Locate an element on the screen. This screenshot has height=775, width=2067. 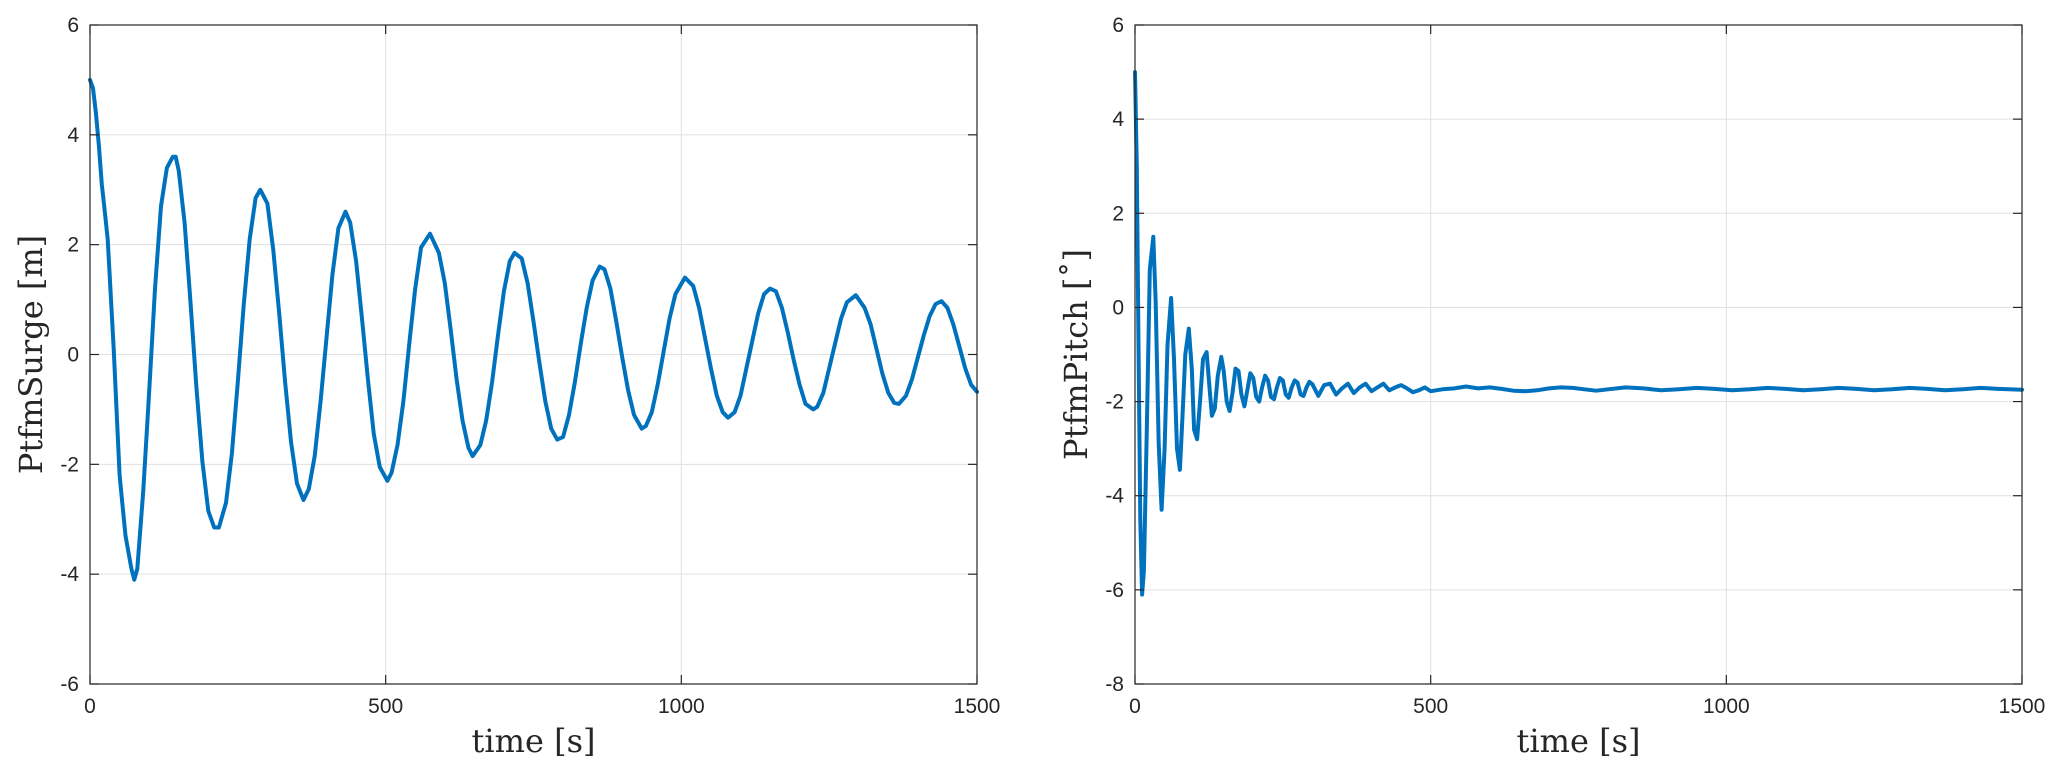
y-tick-label: -8 is located at coordinates (1114, 684).